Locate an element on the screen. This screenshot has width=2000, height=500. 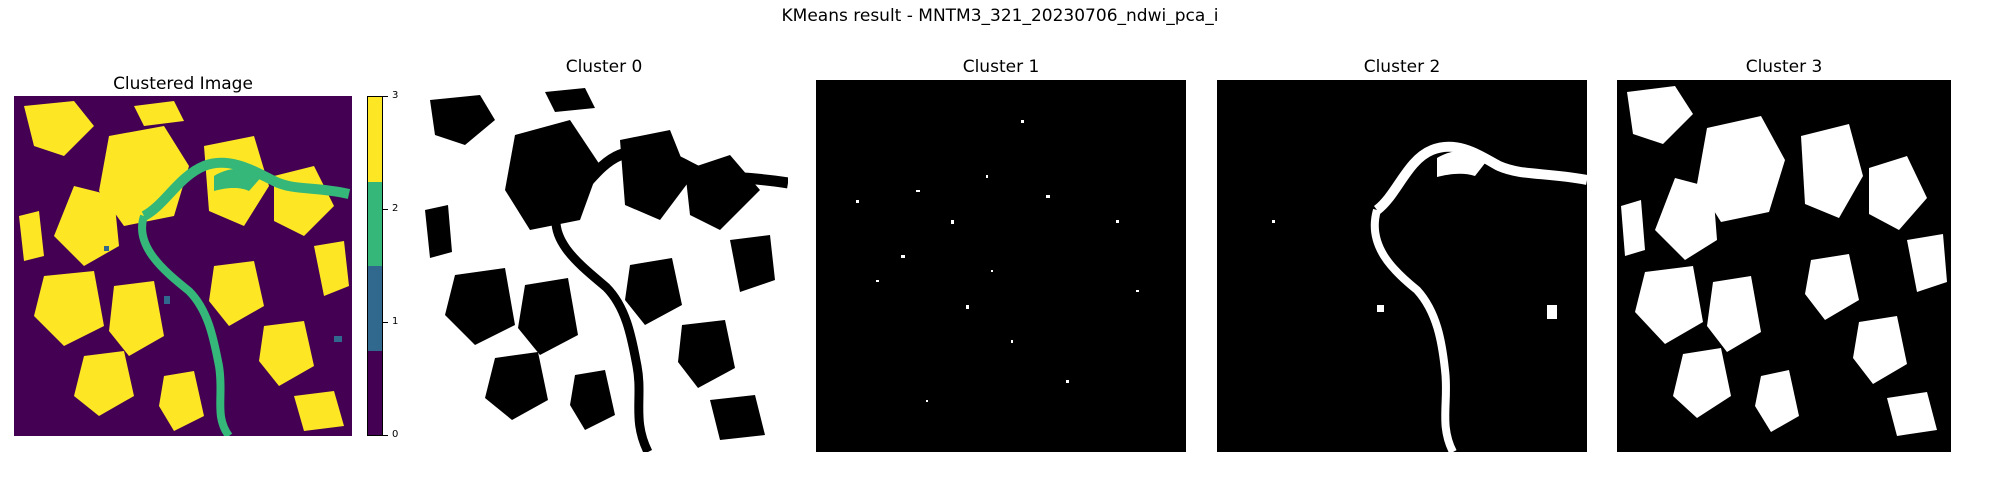
colorbar-label-3: 3 is located at coordinates (395, 95).